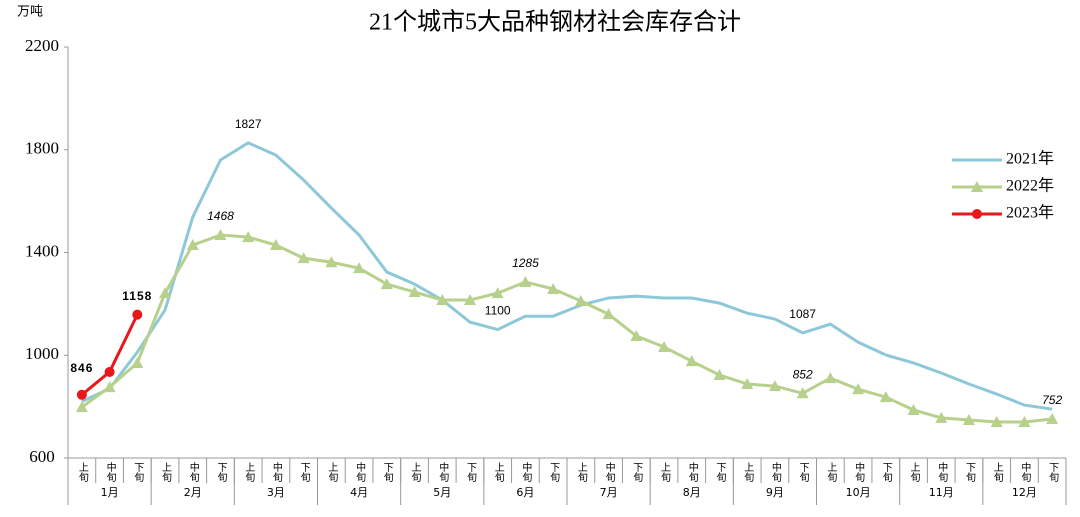  What do you see at coordinates (1030, 186) in the screenshot?
I see `legend-label: 2022年` at bounding box center [1030, 186].